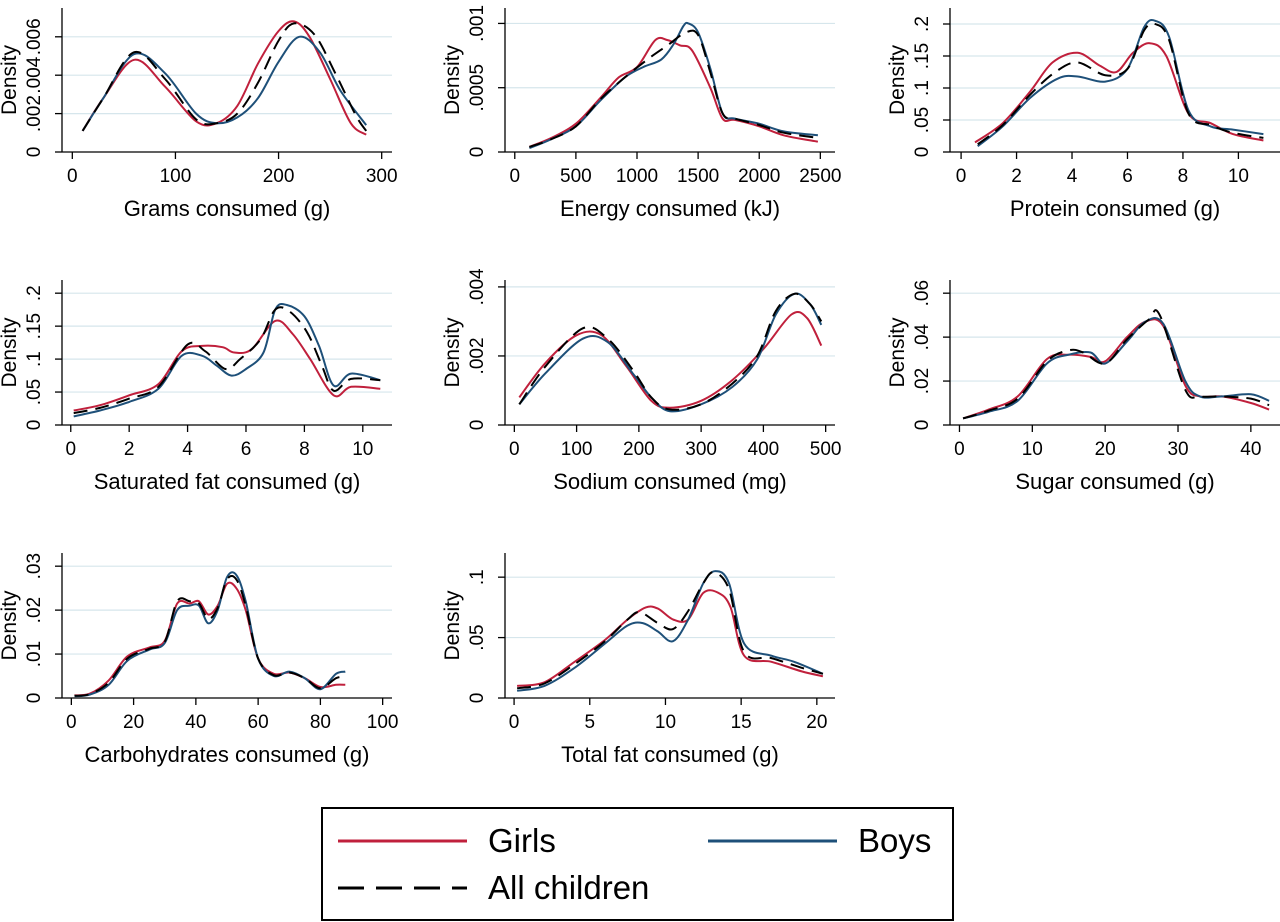 The width and height of the screenshot is (1280, 922). What do you see at coordinates (1115, 208) in the screenshot?
I see `x-axis-title: Protein consumed (g)` at bounding box center [1115, 208].